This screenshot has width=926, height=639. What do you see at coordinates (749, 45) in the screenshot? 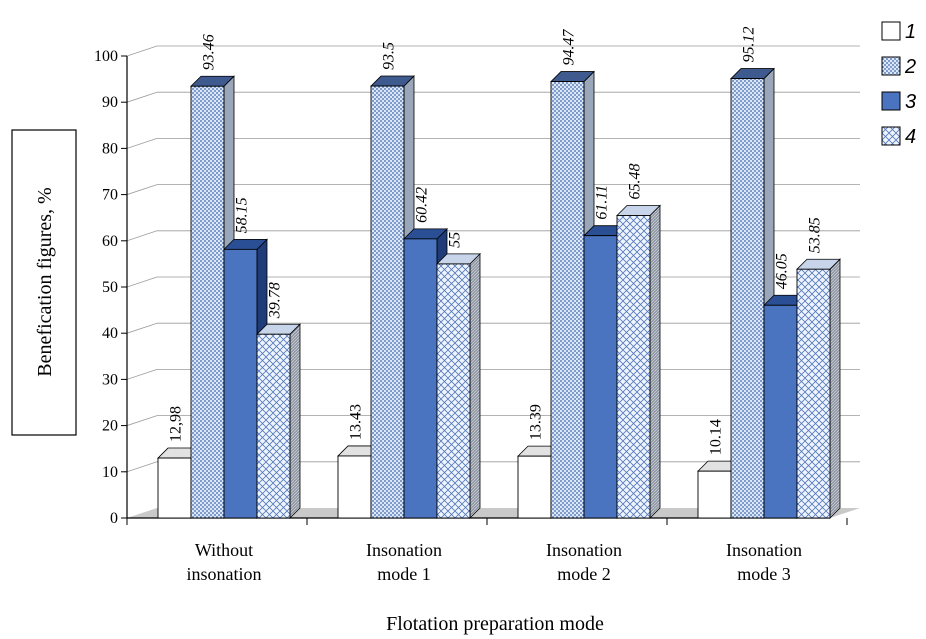
I see `bar-value-label: 95.12` at bounding box center [749, 45].